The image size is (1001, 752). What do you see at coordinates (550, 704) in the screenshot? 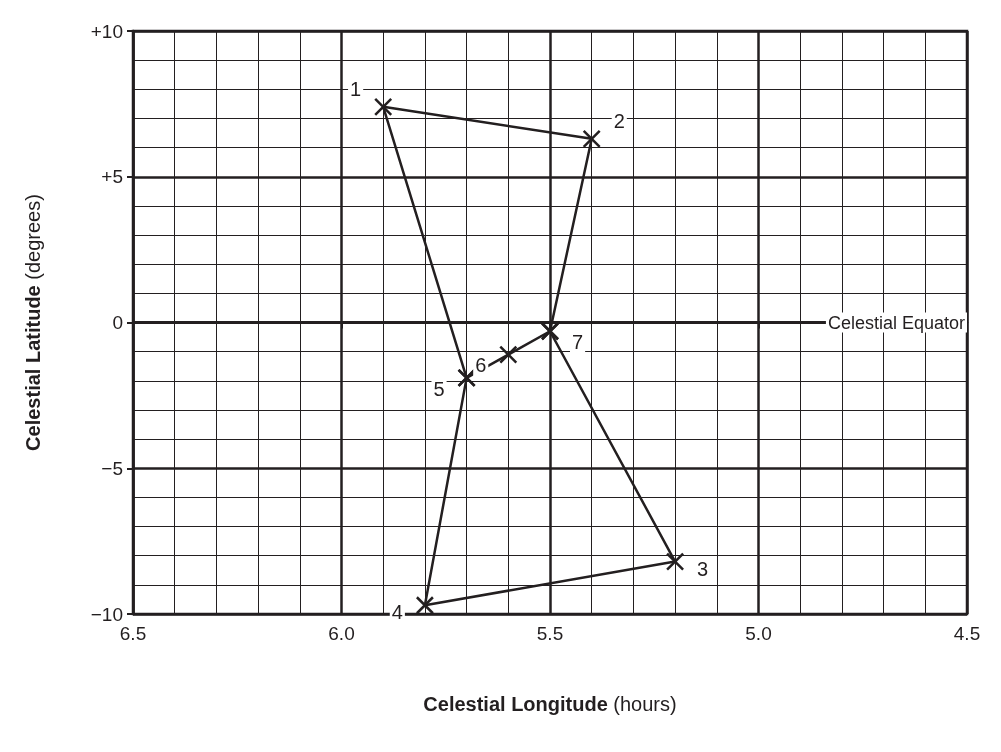
I see `x-axis-title: Celestial Longitude (hours)` at bounding box center [550, 704].